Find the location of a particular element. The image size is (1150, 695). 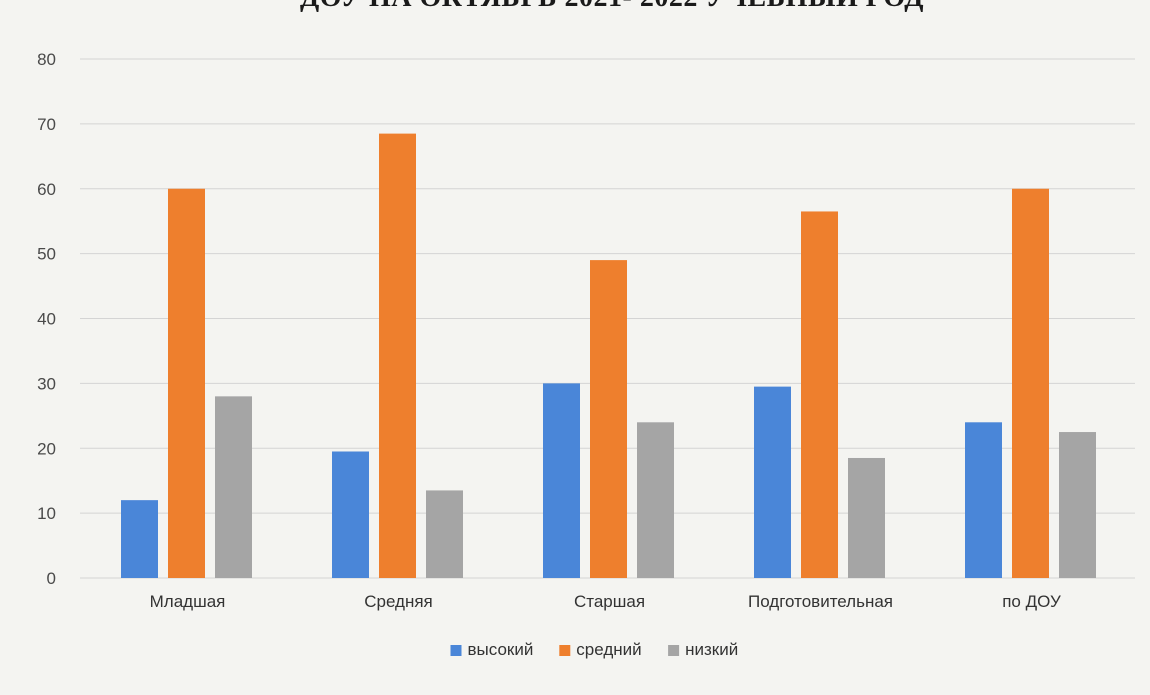

y-tick-label: 30 is located at coordinates (46, 383).